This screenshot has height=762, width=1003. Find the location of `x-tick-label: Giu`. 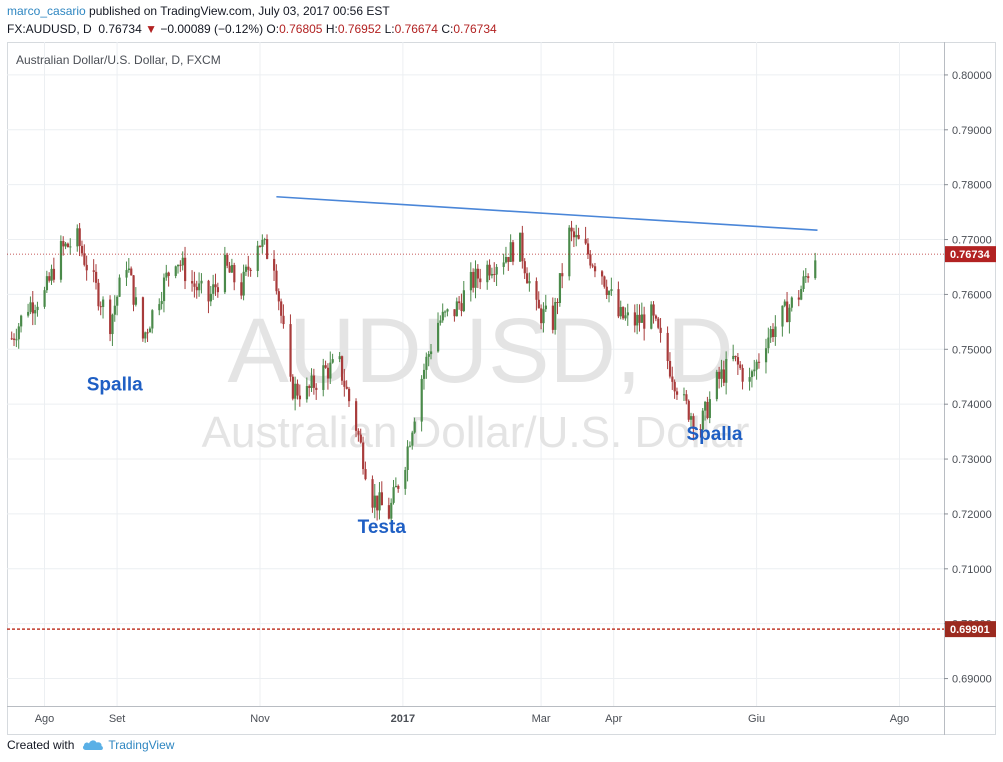

x-tick-label: Giu is located at coordinates (756, 719).